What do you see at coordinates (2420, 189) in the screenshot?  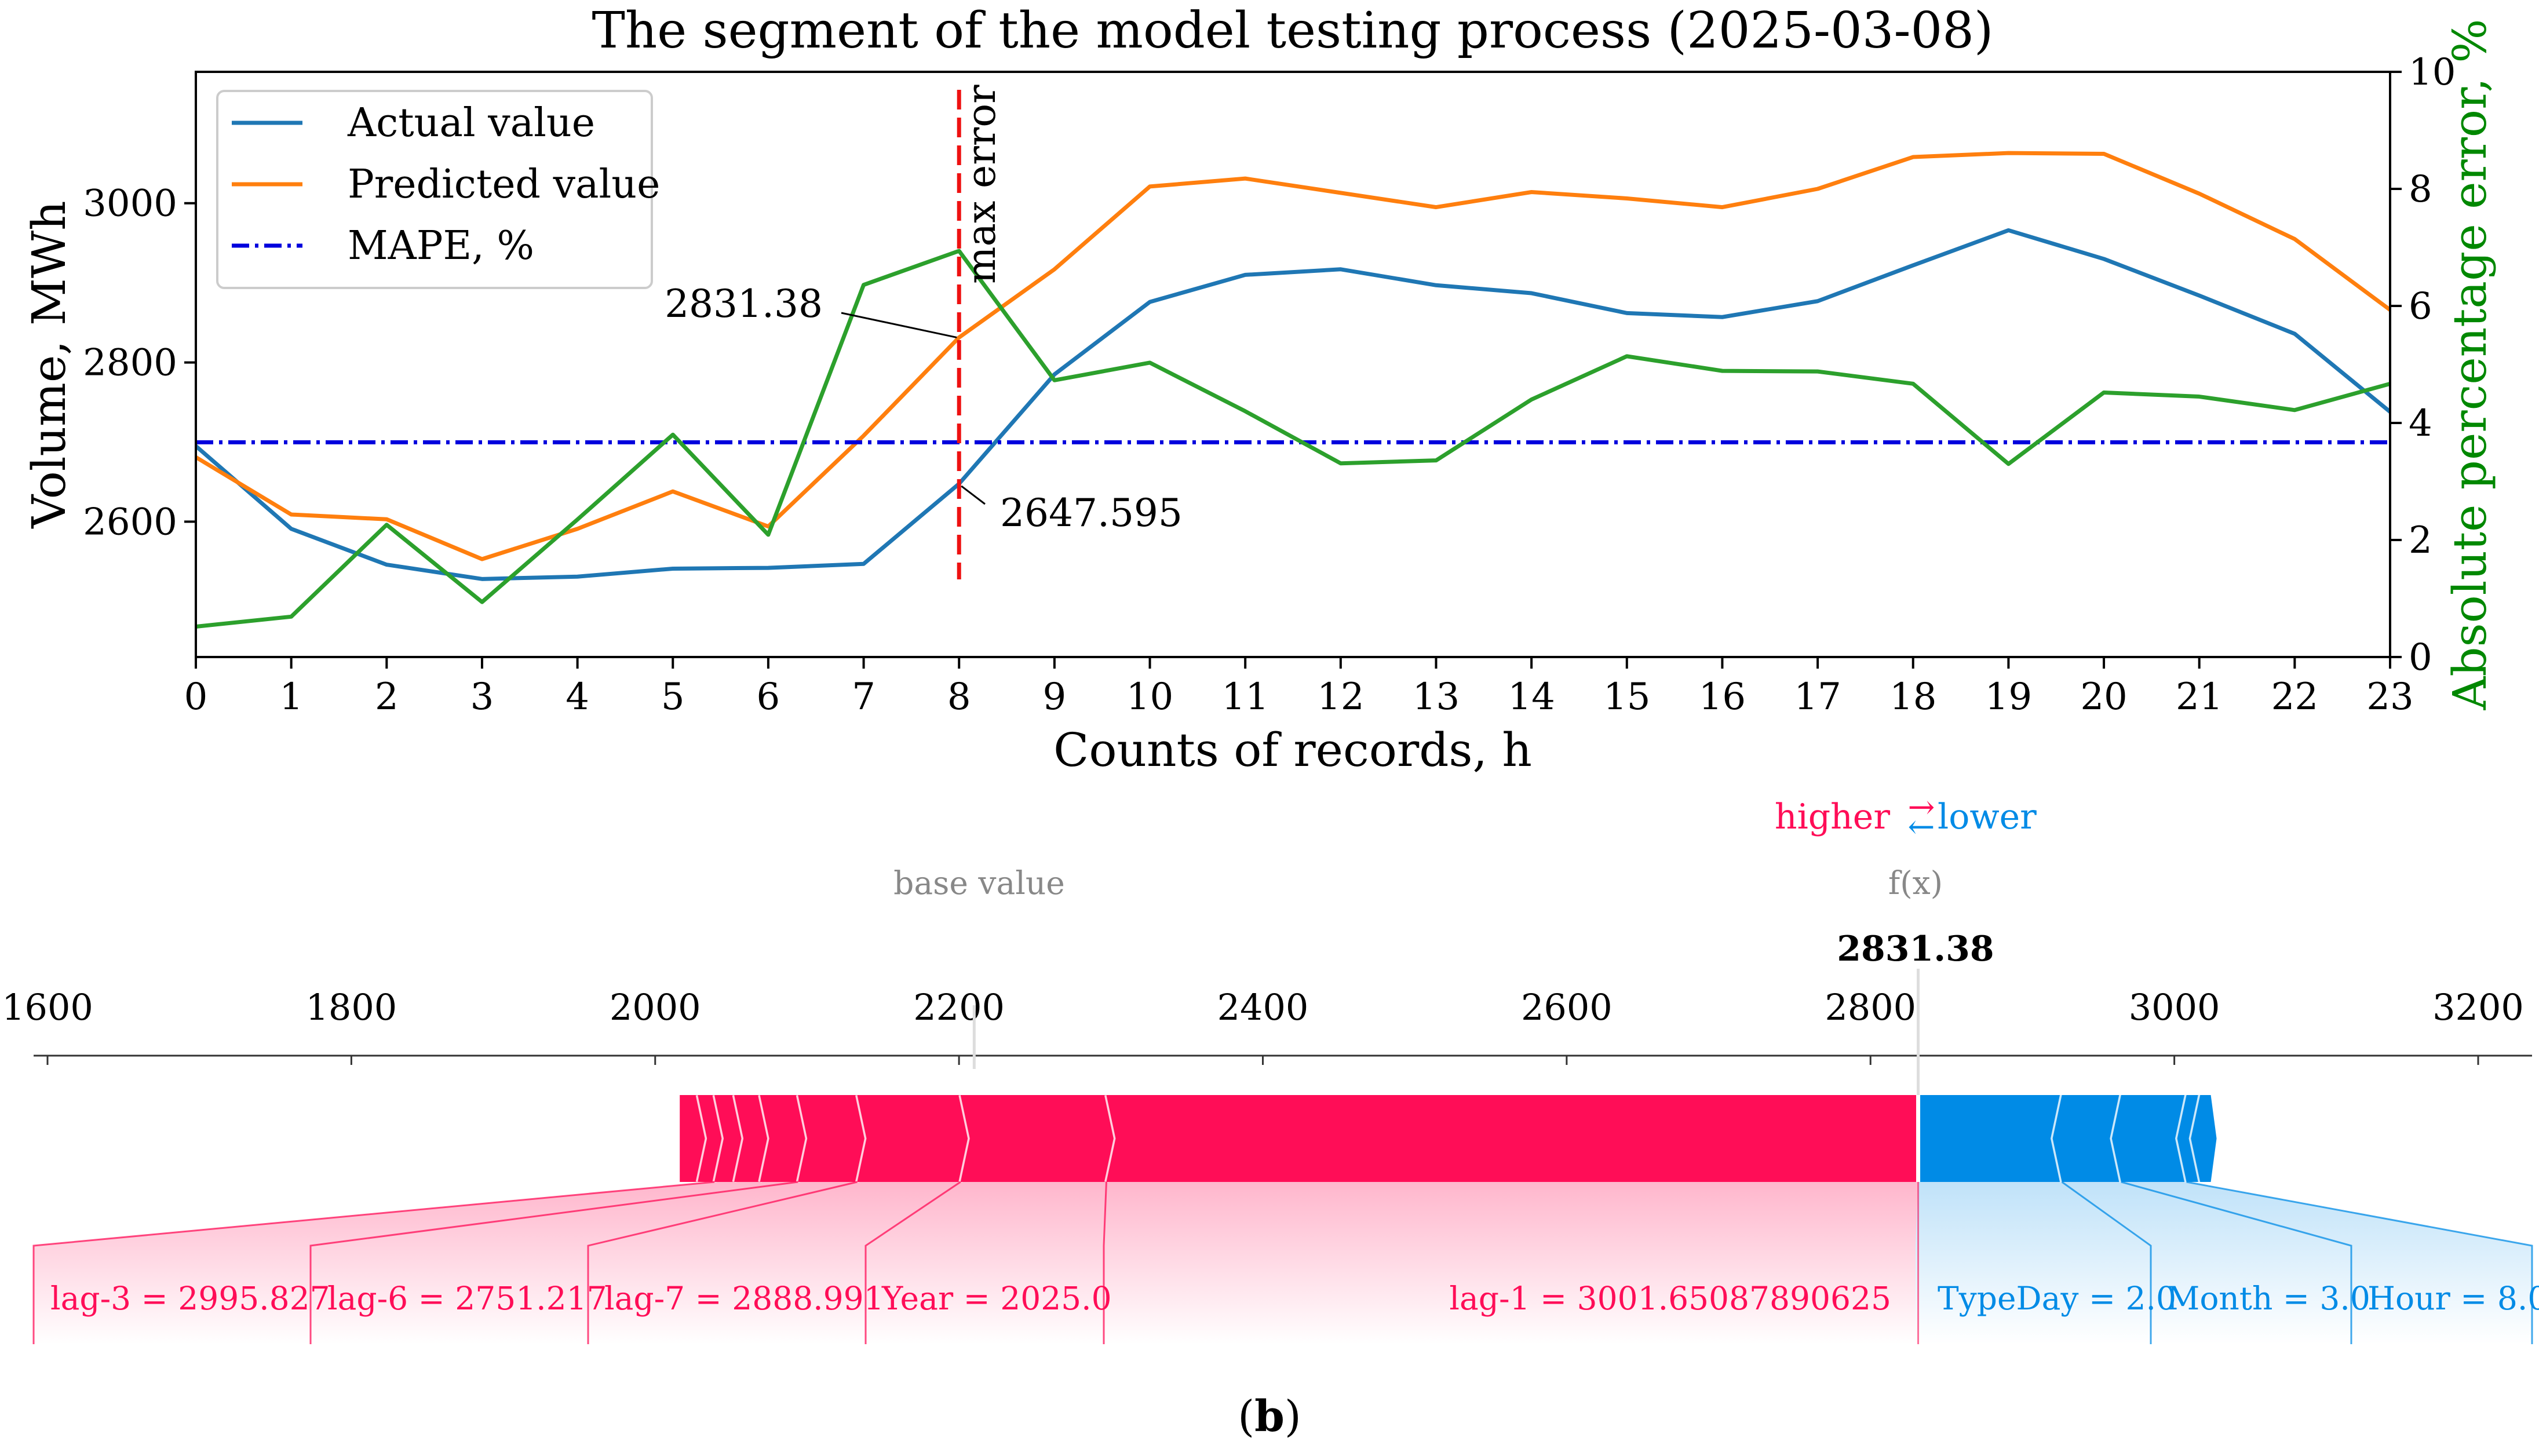 I see `y2-tick-label: 8` at bounding box center [2420, 189].